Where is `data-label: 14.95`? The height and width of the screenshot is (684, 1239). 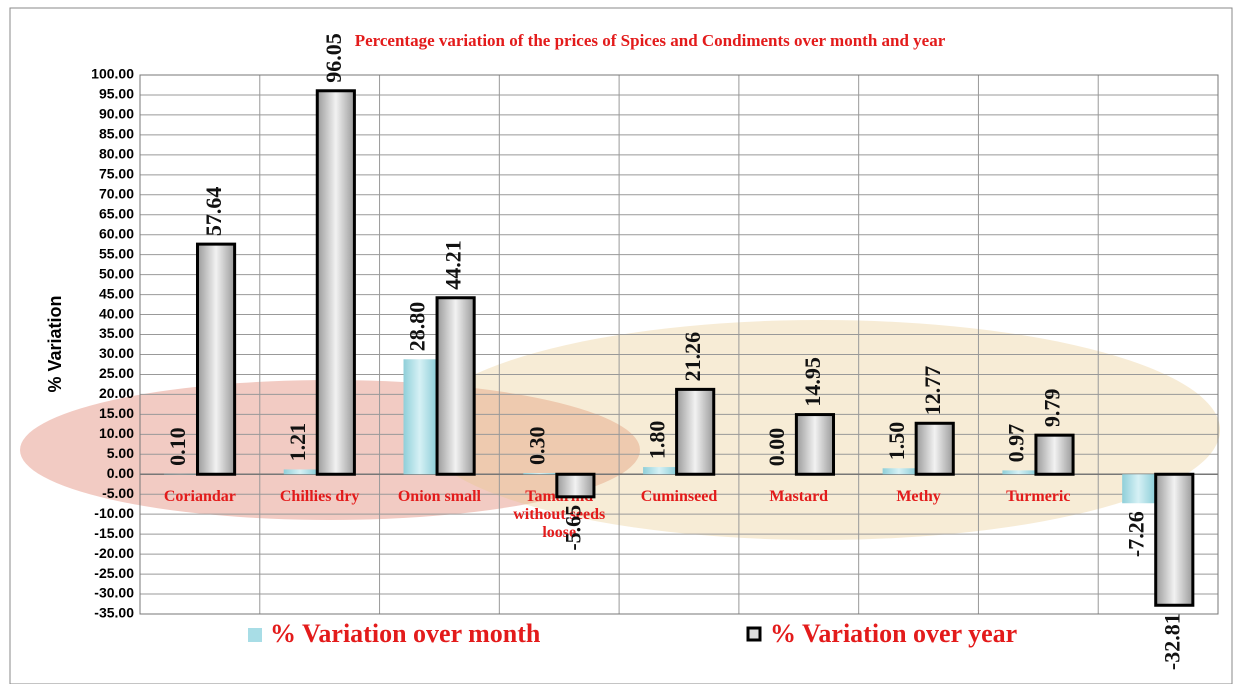 data-label: 14.95 is located at coordinates (812, 382).